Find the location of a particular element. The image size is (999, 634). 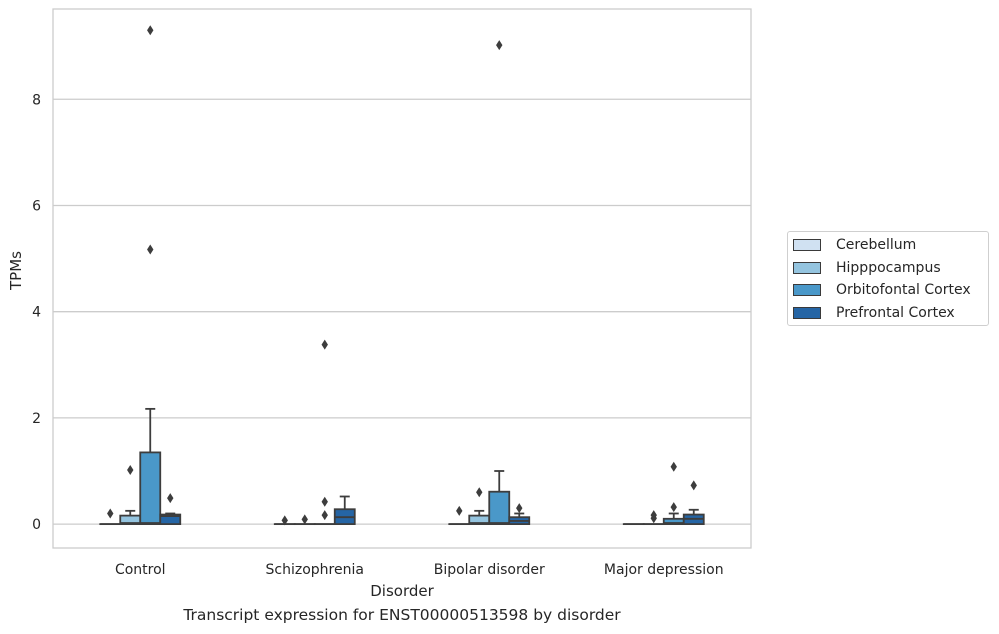

legend-item: Prefrontal Cortex is located at coordinates (874, 313).